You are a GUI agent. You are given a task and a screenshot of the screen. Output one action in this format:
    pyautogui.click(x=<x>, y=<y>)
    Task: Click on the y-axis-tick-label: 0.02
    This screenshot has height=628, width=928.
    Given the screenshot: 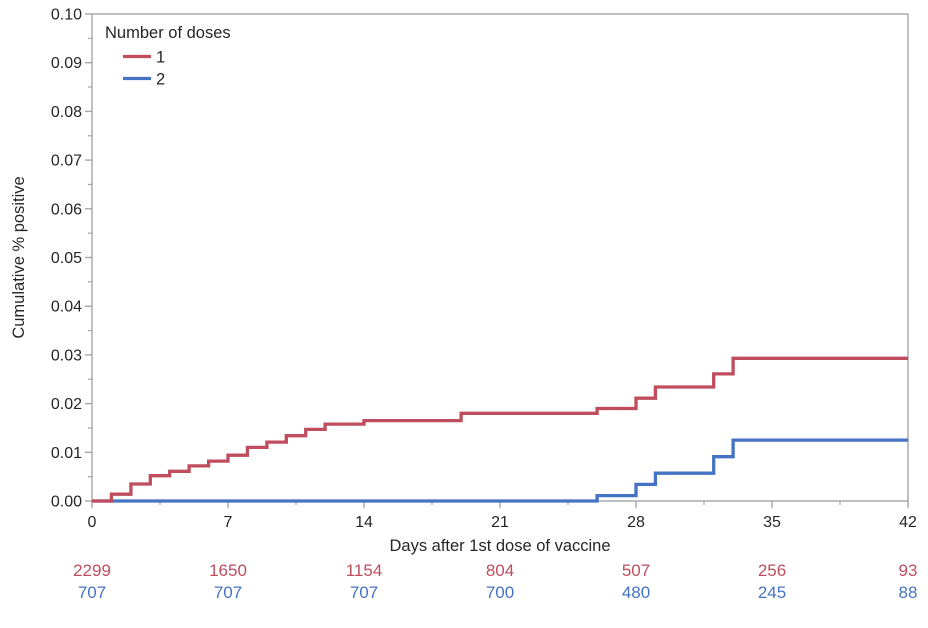 What is the action you would take?
    pyautogui.click(x=66, y=404)
    